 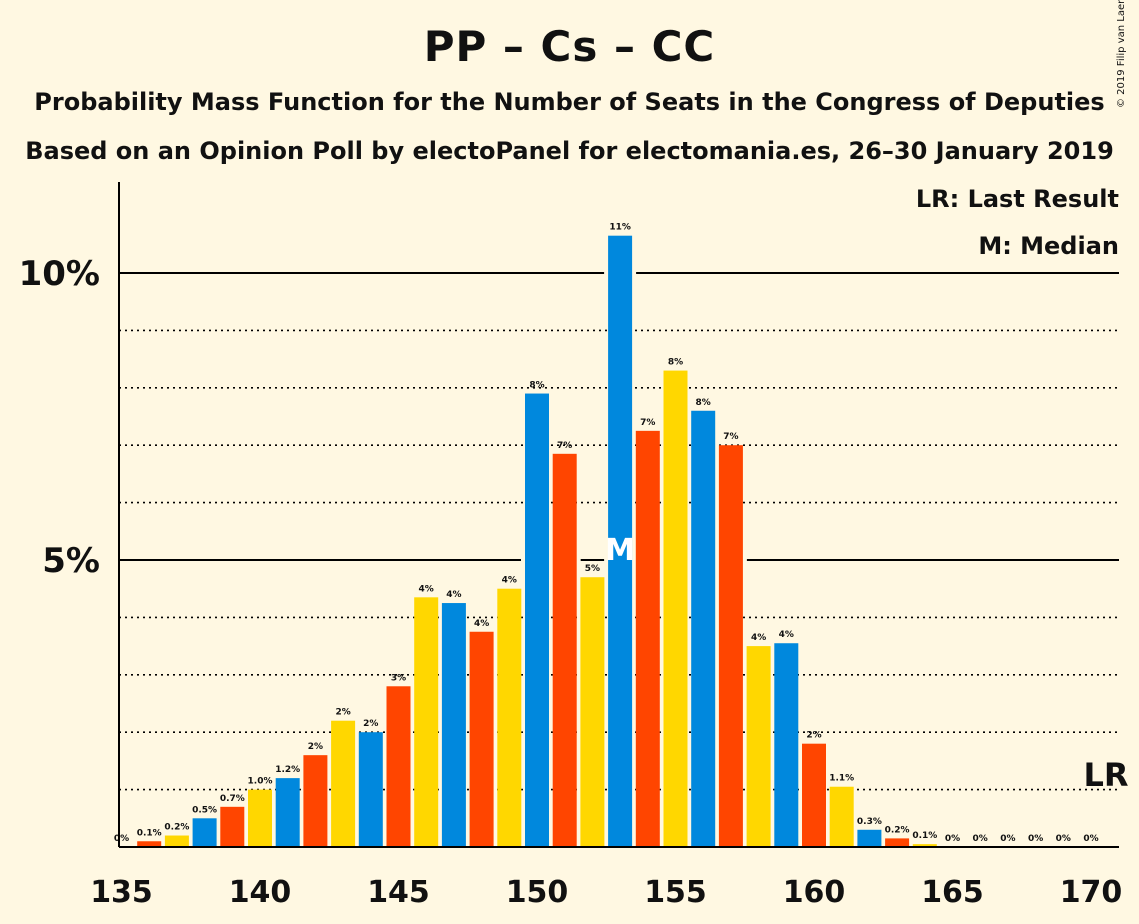 What do you see at coordinates (569, 46) in the screenshot?
I see `chart-title: PP – Cs – CC` at bounding box center [569, 46].